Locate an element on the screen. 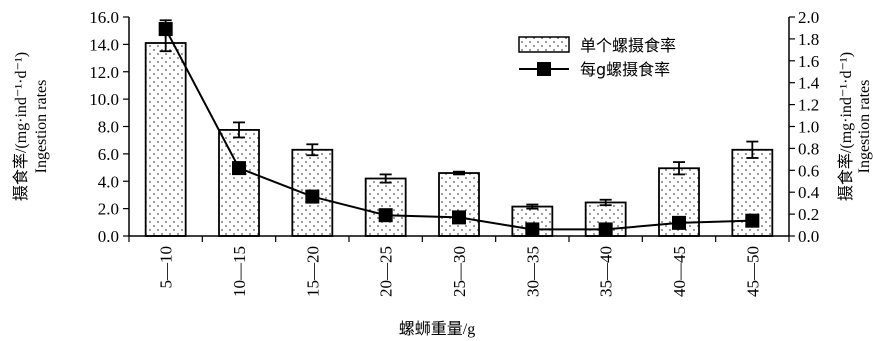  y-left-tick-label: 8.0 is located at coordinates (108, 127).